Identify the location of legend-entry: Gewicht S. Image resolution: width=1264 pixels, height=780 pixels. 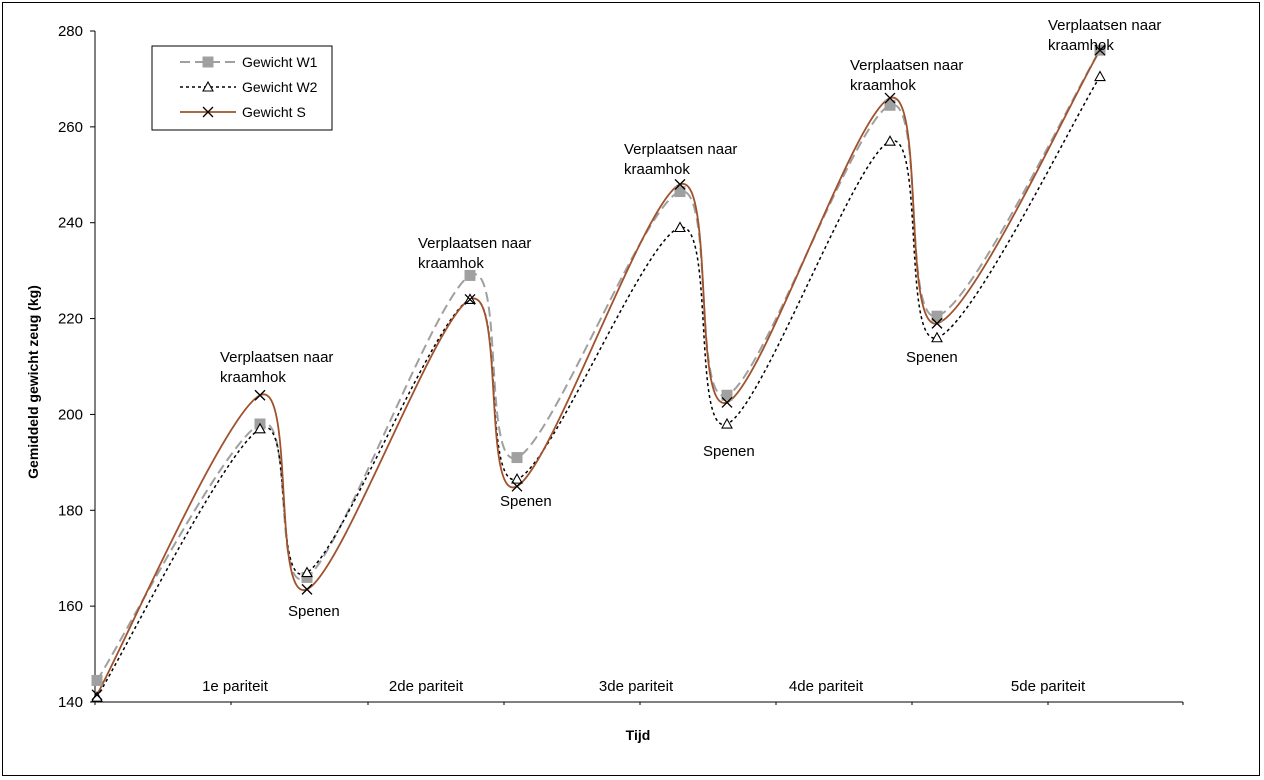
(274, 112).